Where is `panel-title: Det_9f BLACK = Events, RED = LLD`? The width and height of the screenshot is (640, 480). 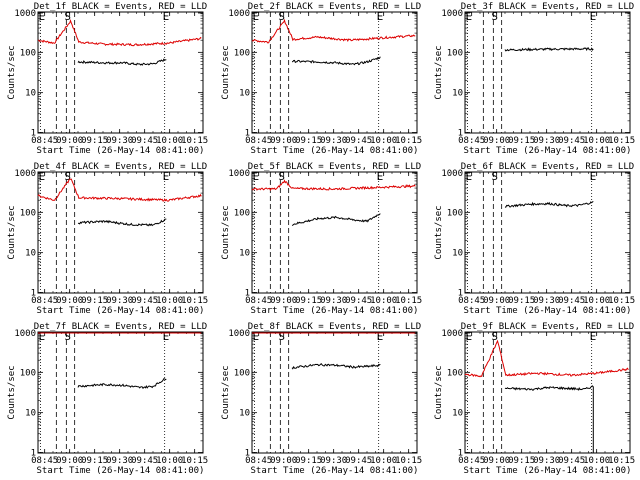
panel-title: Det_9f BLACK = Events, RED = LLD is located at coordinates (547, 327).